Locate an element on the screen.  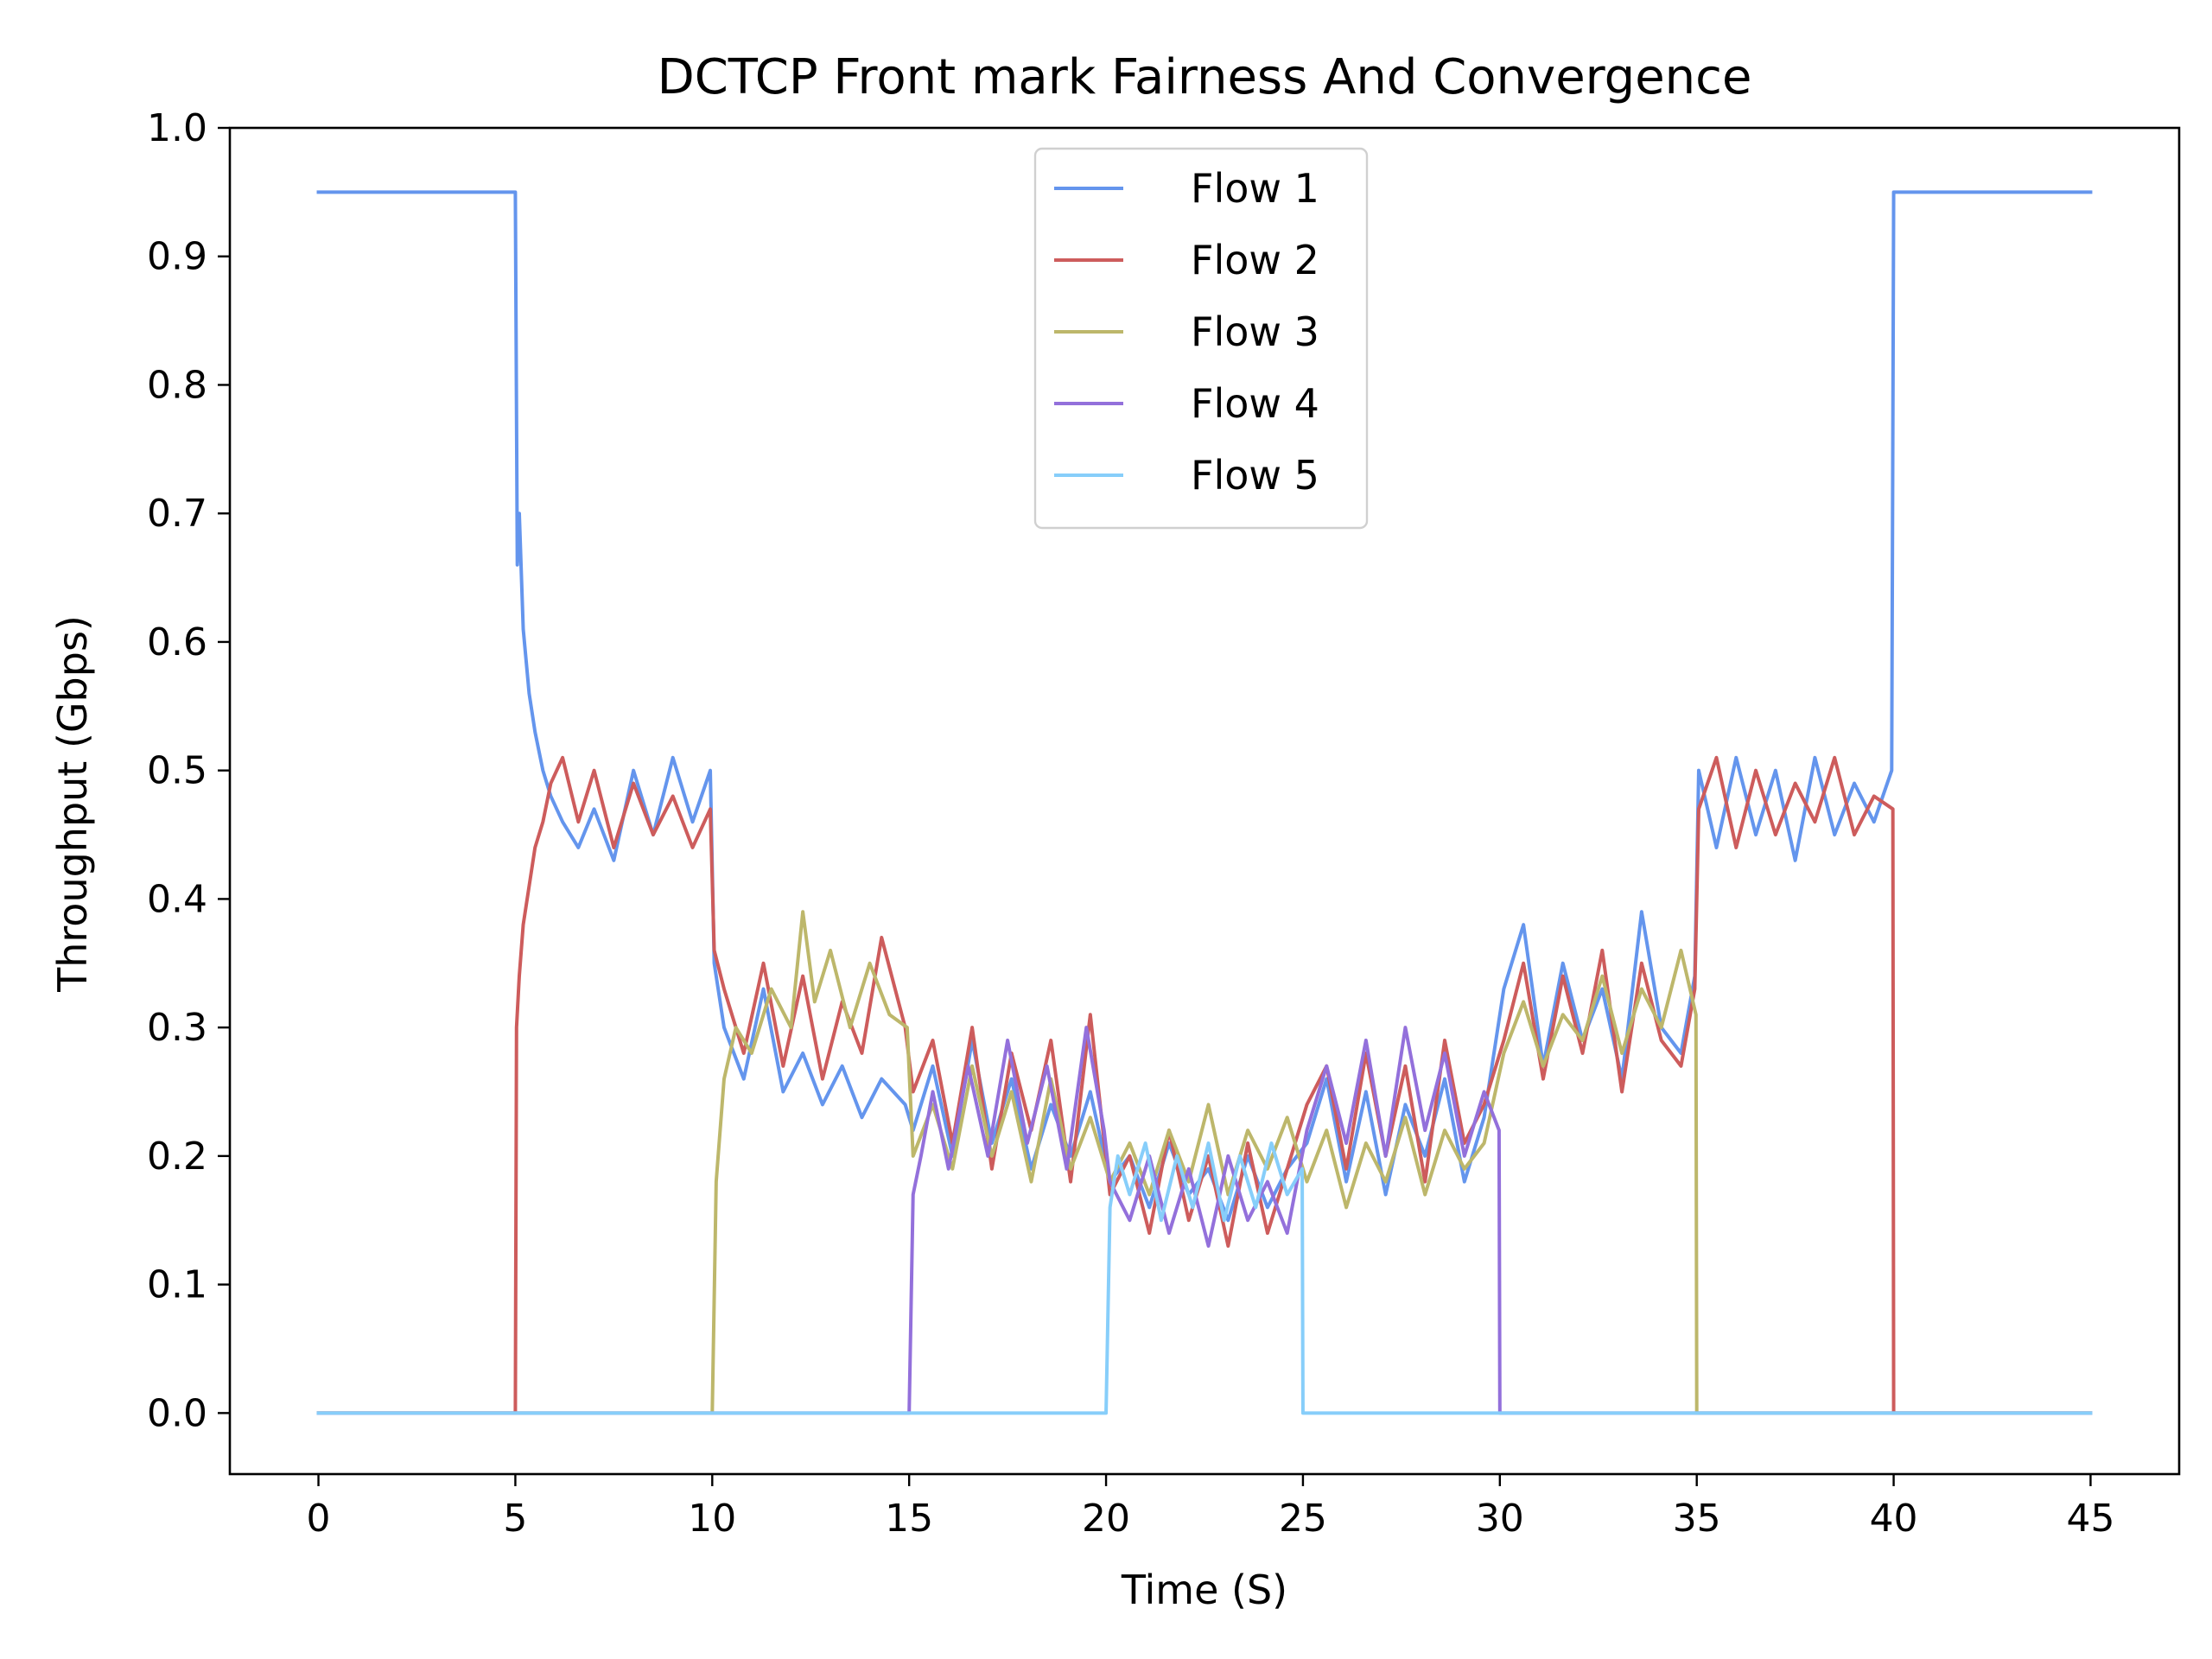
y-axis: 0.0 0.1 0.2 0.3 0.4 0.5 0.6 0.7 0.8 0.9 1.0 is located at coordinates (188, 770).